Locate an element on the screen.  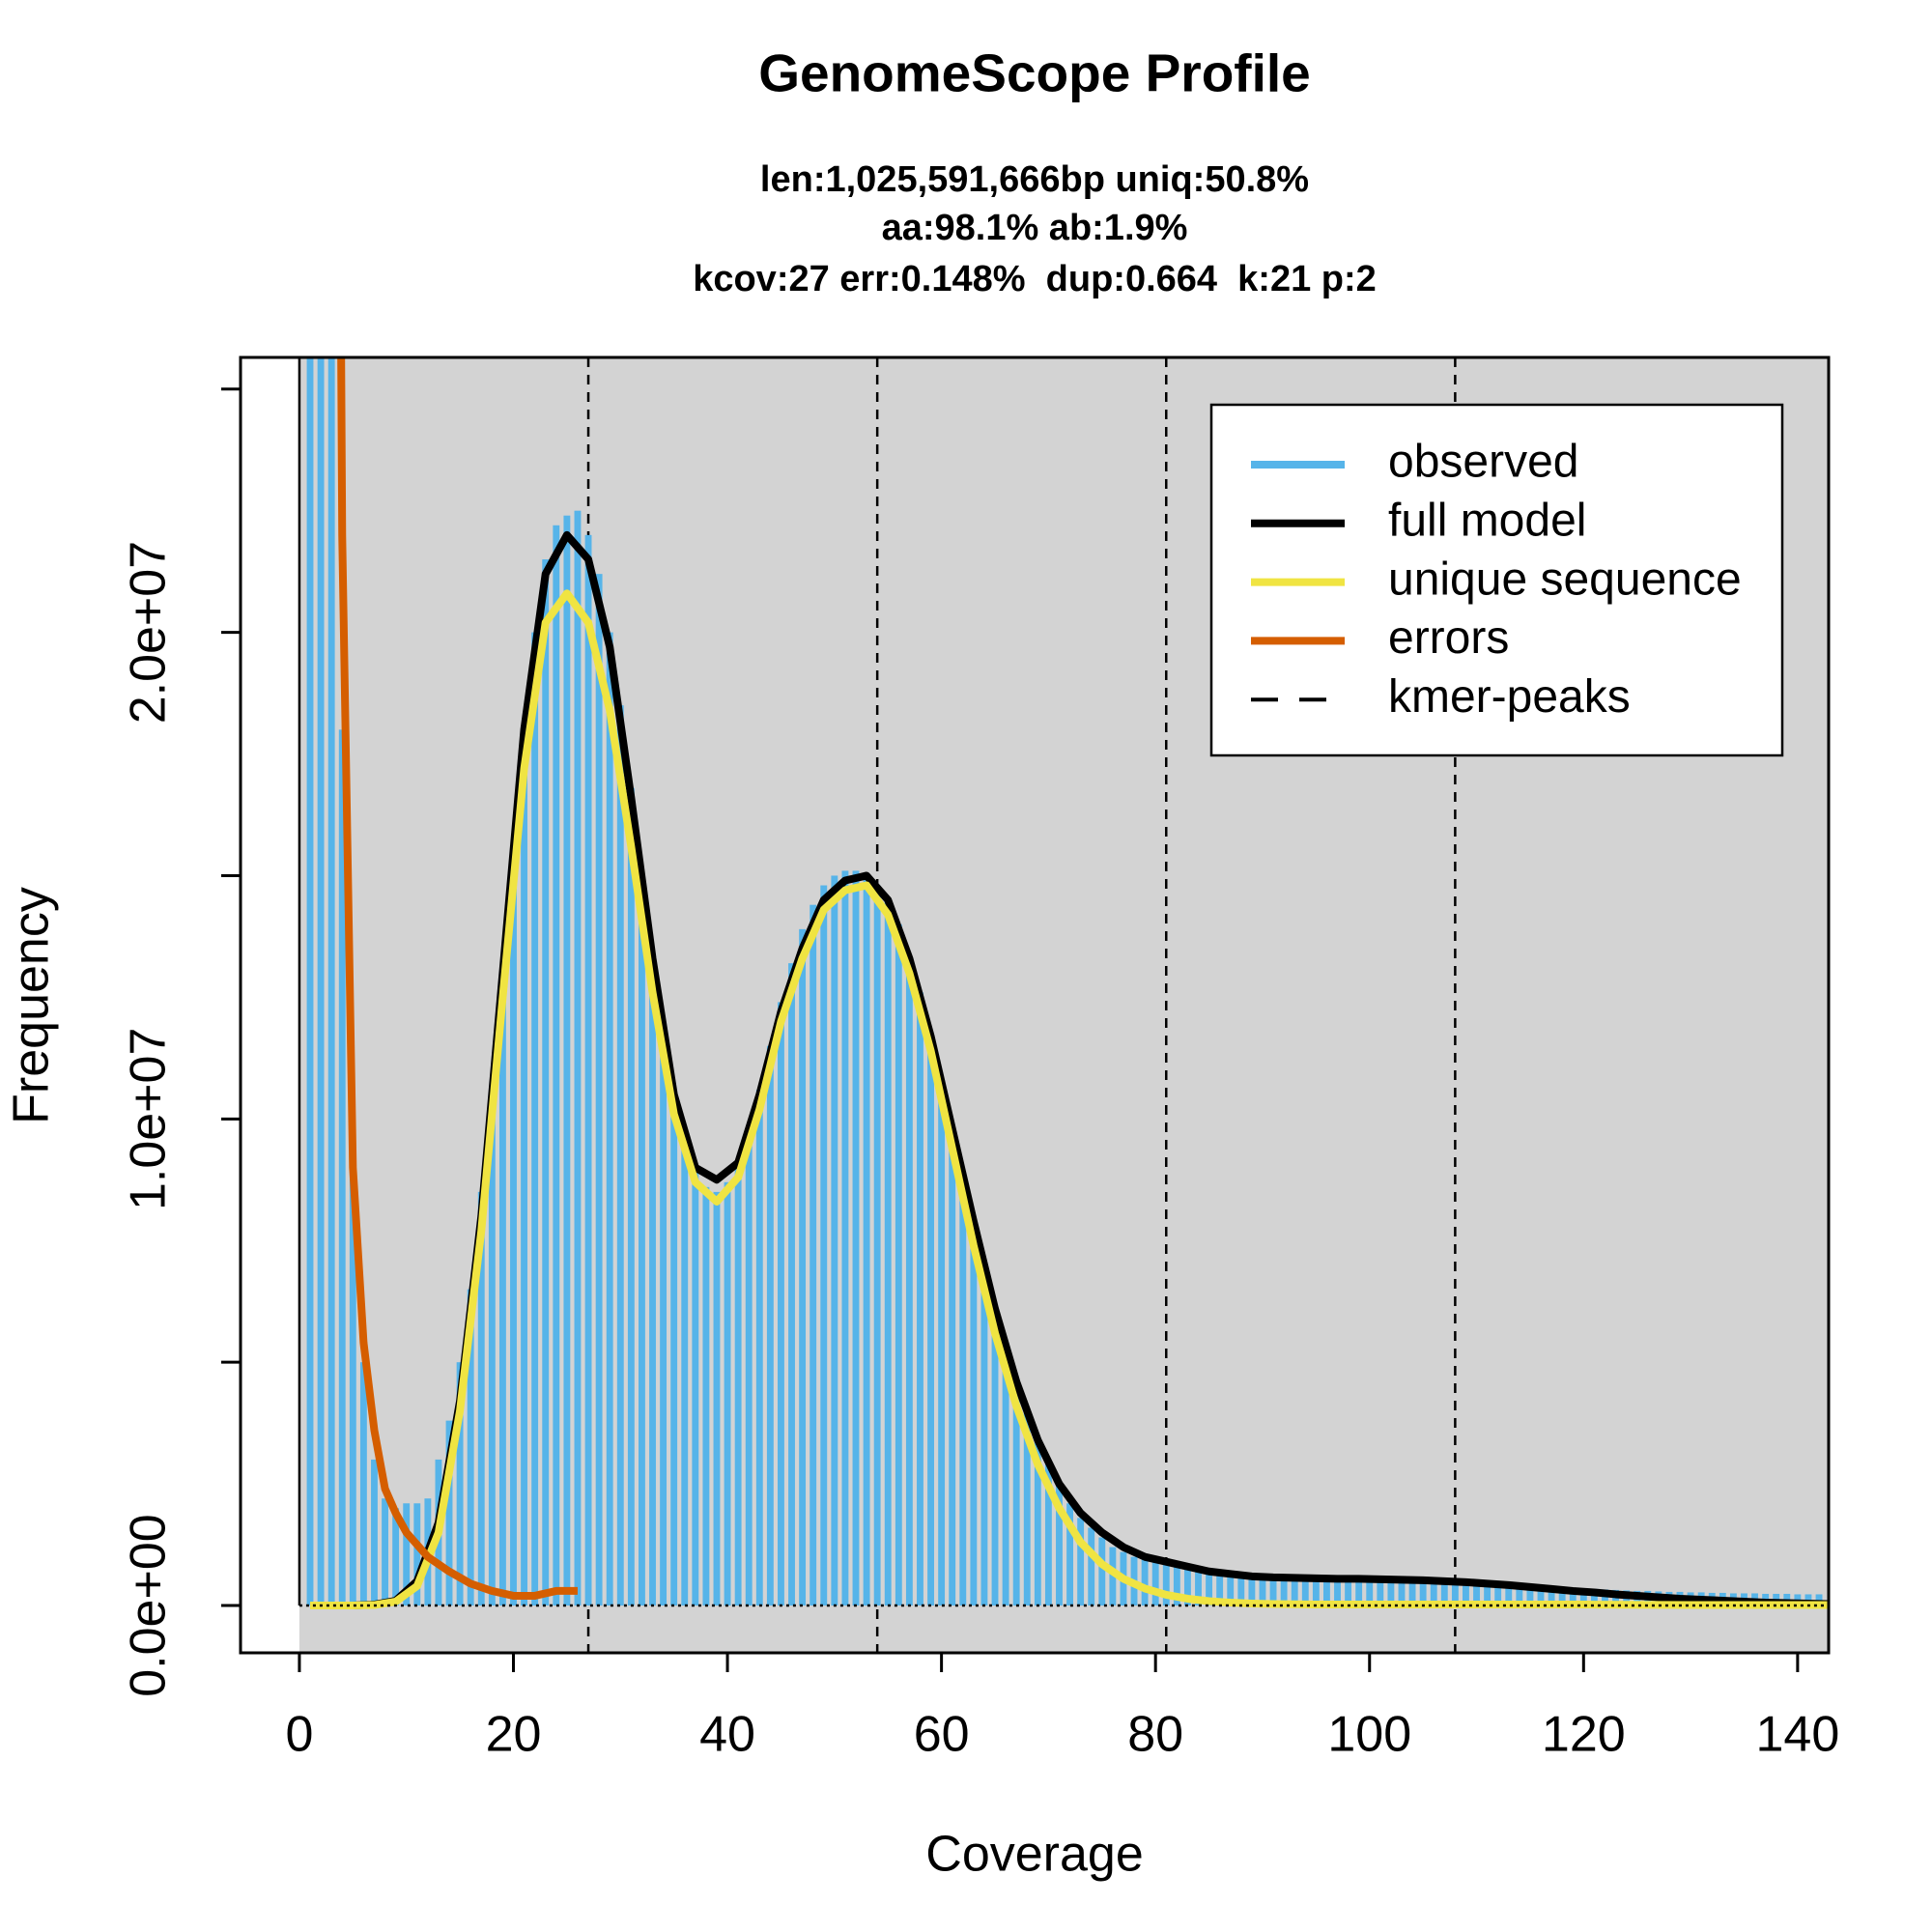
y-tick-label: 2.0e+07 is located at coordinates (149, 632).